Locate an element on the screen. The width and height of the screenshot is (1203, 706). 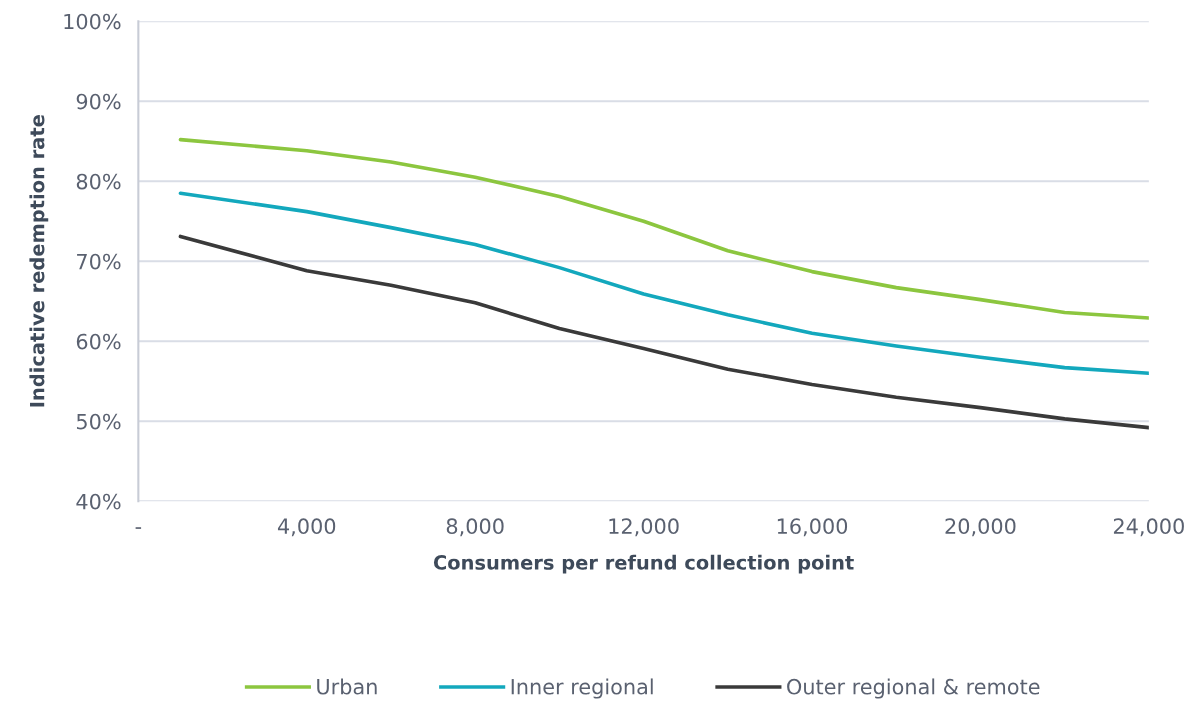
x-tick-label: 8,000 is located at coordinates (475, 527).